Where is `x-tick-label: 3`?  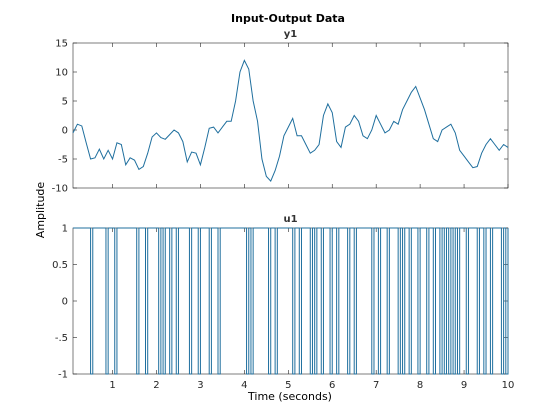 x-tick-label: 3 is located at coordinates (200, 385).